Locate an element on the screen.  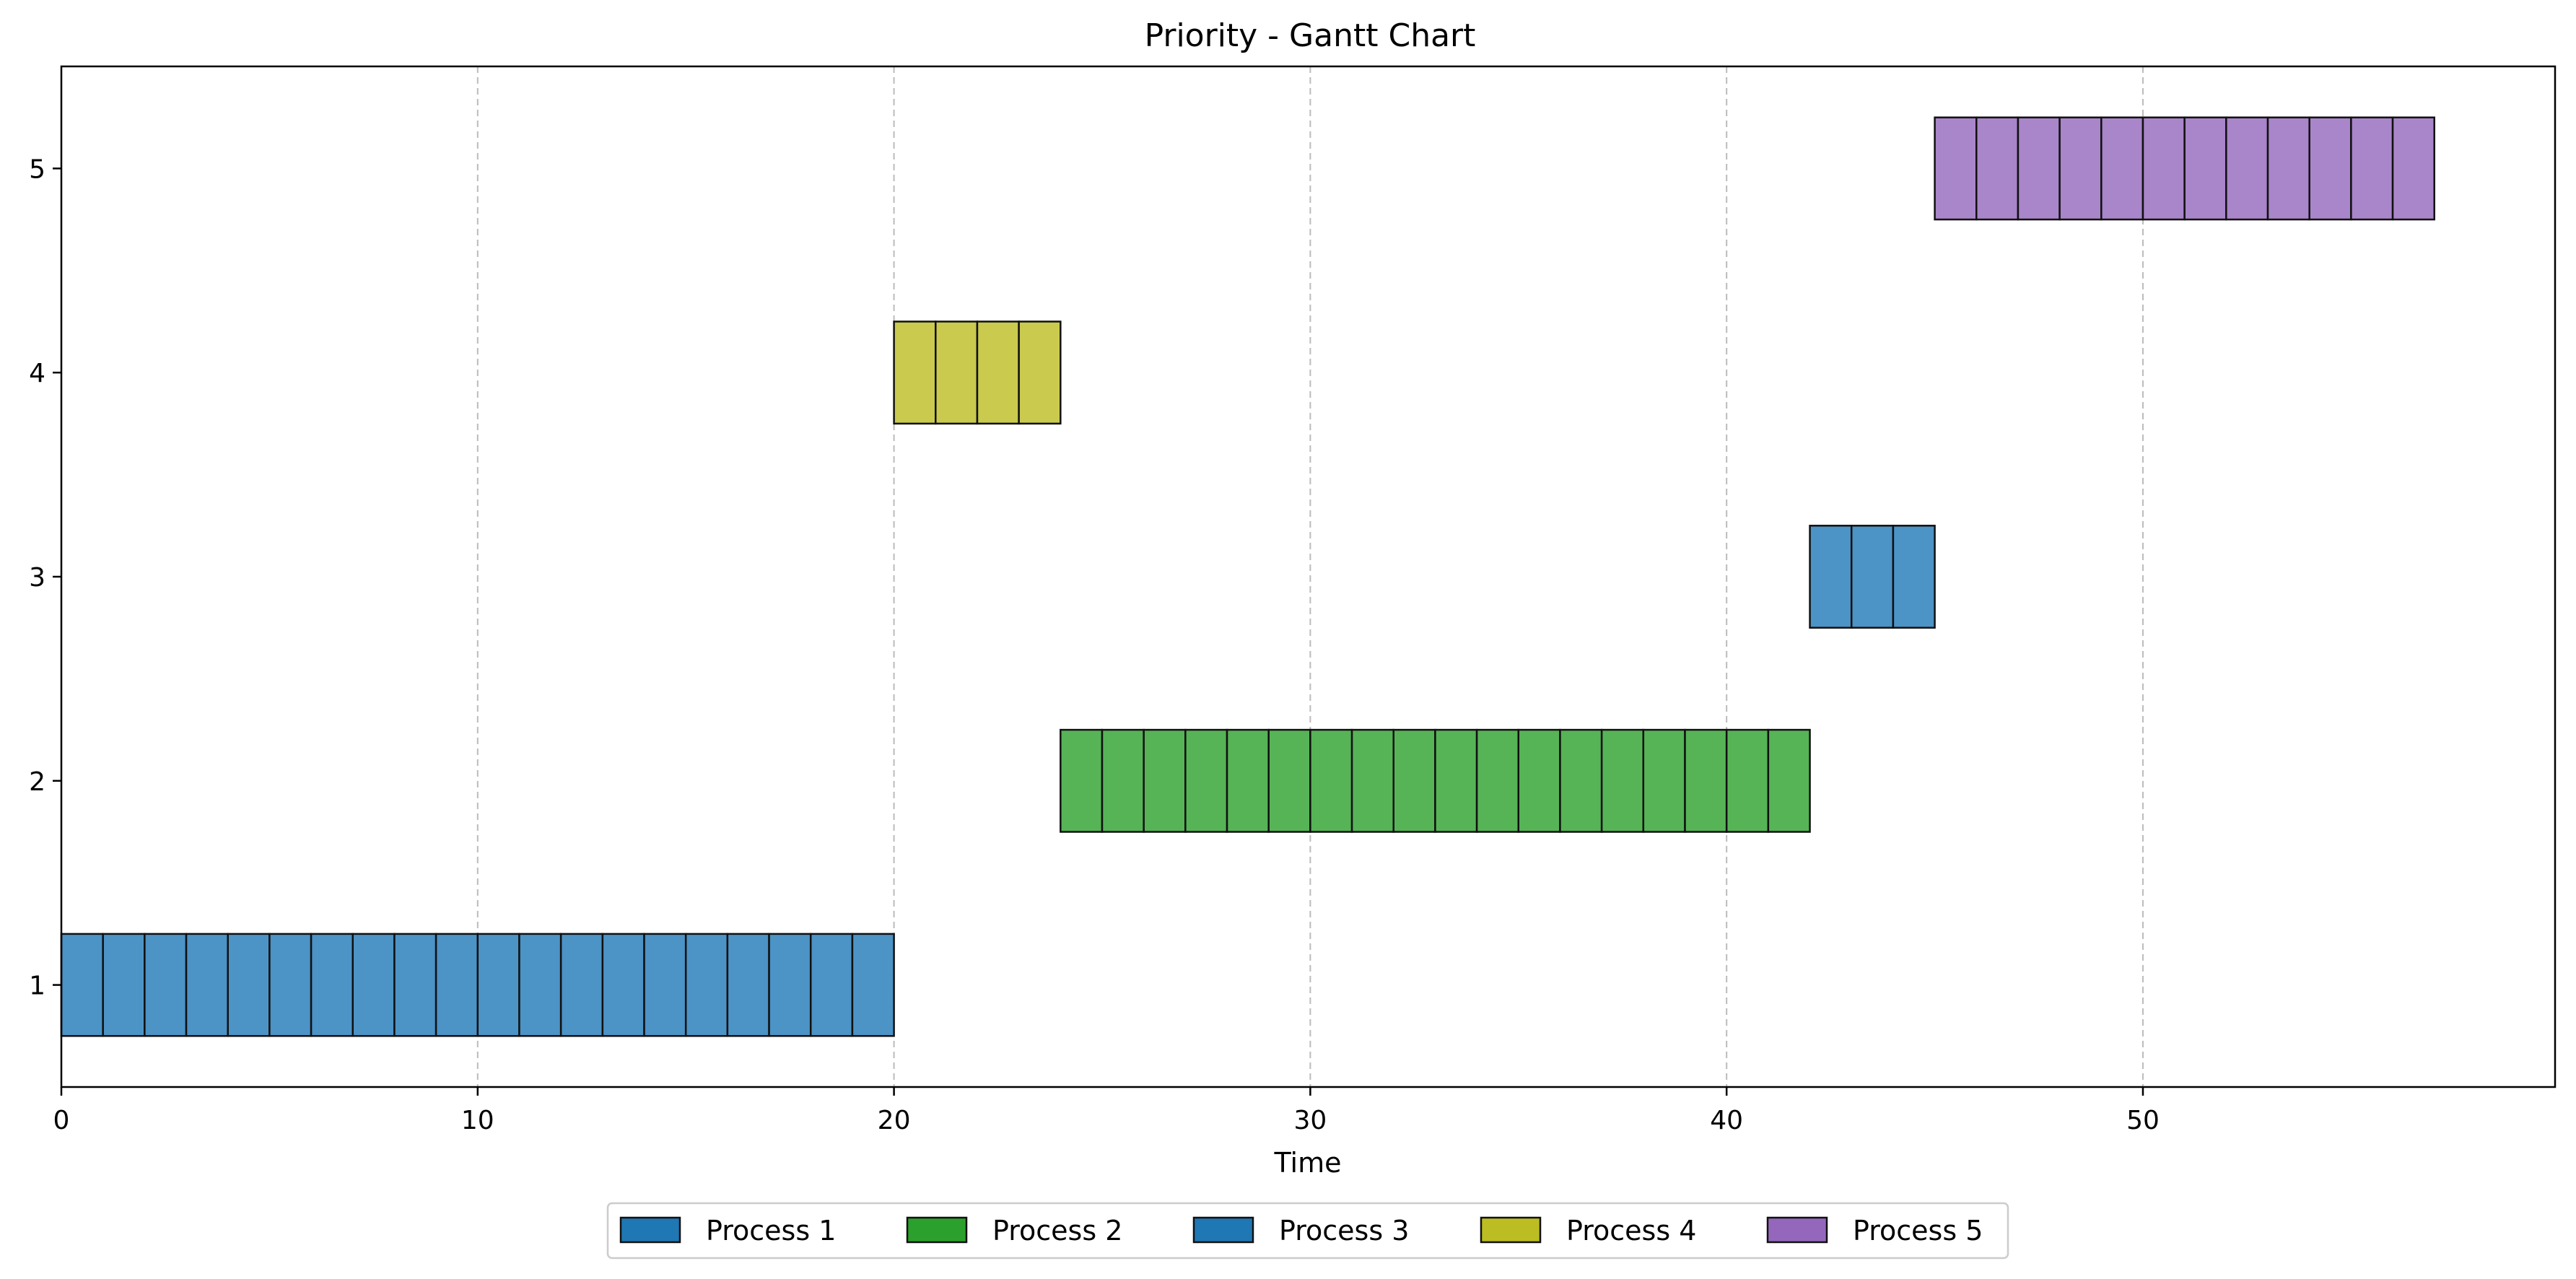
legend-label: Process 1 is located at coordinates (771, 1231).